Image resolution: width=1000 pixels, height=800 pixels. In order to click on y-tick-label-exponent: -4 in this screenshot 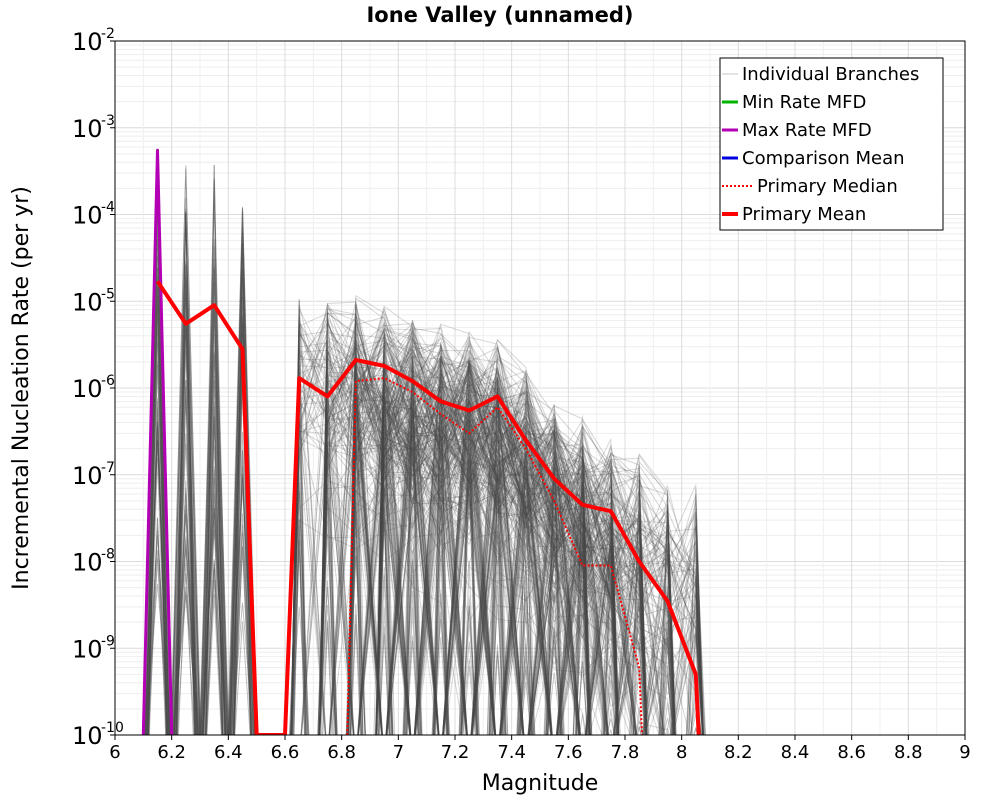, I will do `click(108, 208)`.